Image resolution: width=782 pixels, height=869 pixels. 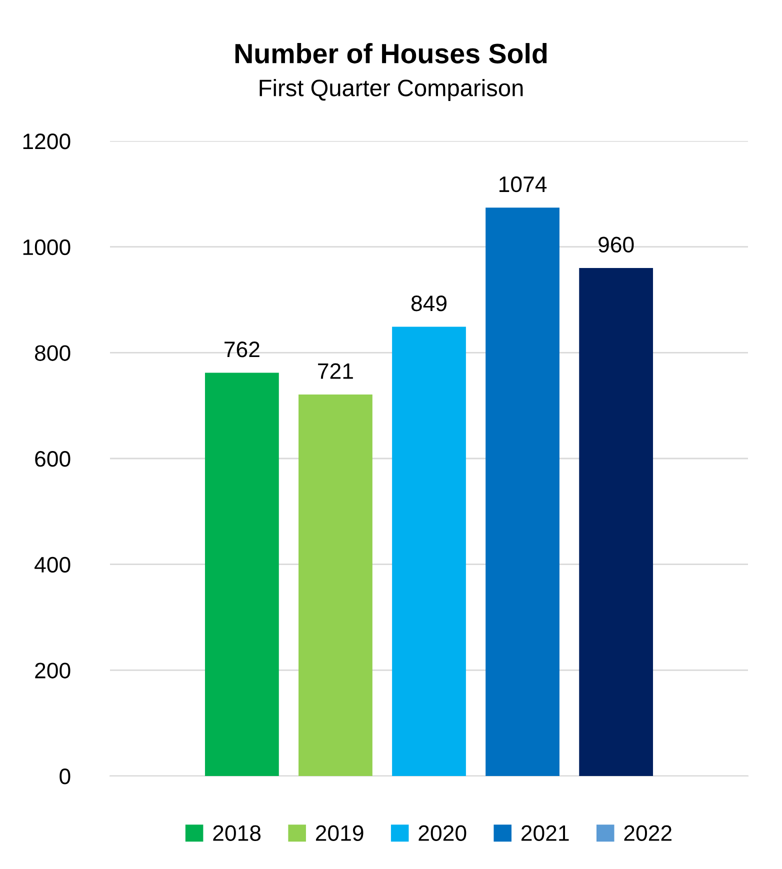 I want to click on y-tick-label: 200, so click(x=52, y=670).